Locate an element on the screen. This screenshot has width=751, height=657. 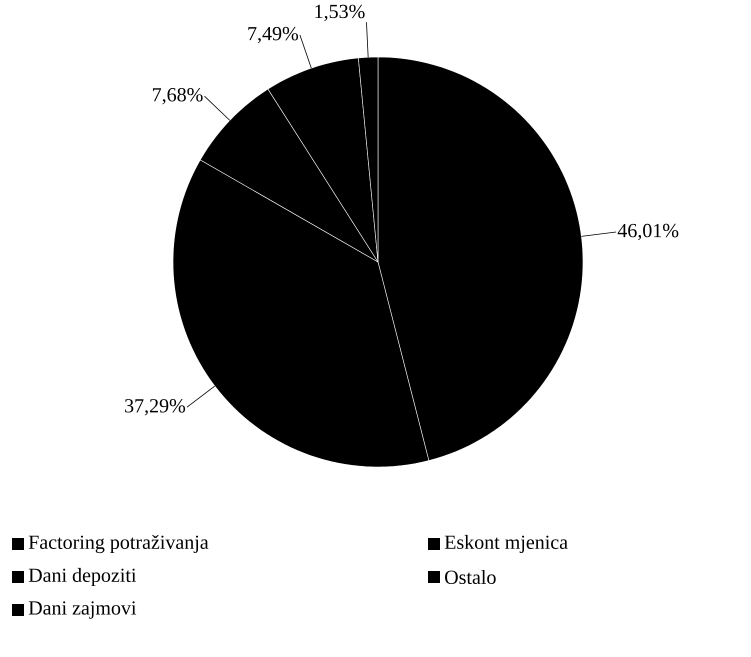
legend-label: Dani depoziti is located at coordinates (82, 577).